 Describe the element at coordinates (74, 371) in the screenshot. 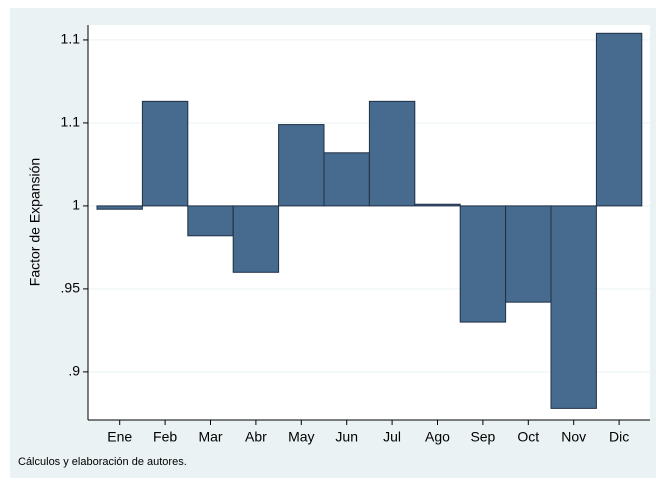

I see `y-tick-label: .9` at that location.